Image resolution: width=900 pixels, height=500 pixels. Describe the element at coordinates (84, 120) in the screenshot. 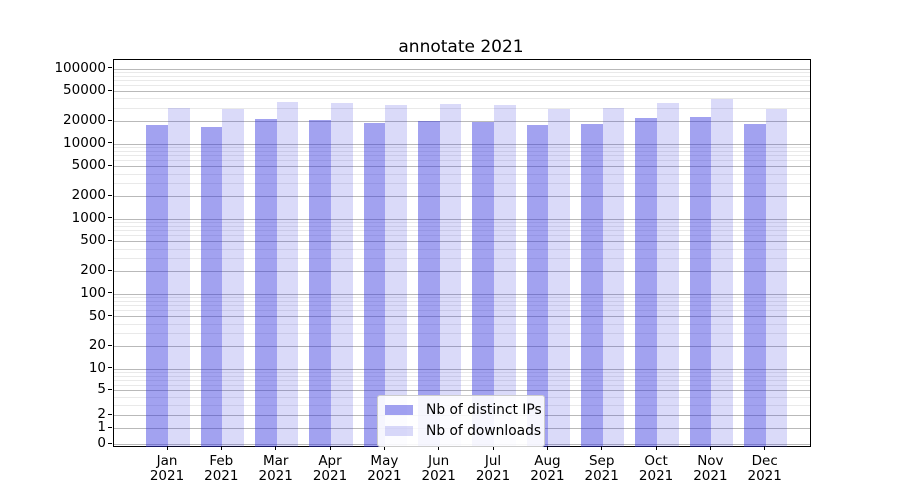

I see `ytick-label-20000: 20000` at that location.